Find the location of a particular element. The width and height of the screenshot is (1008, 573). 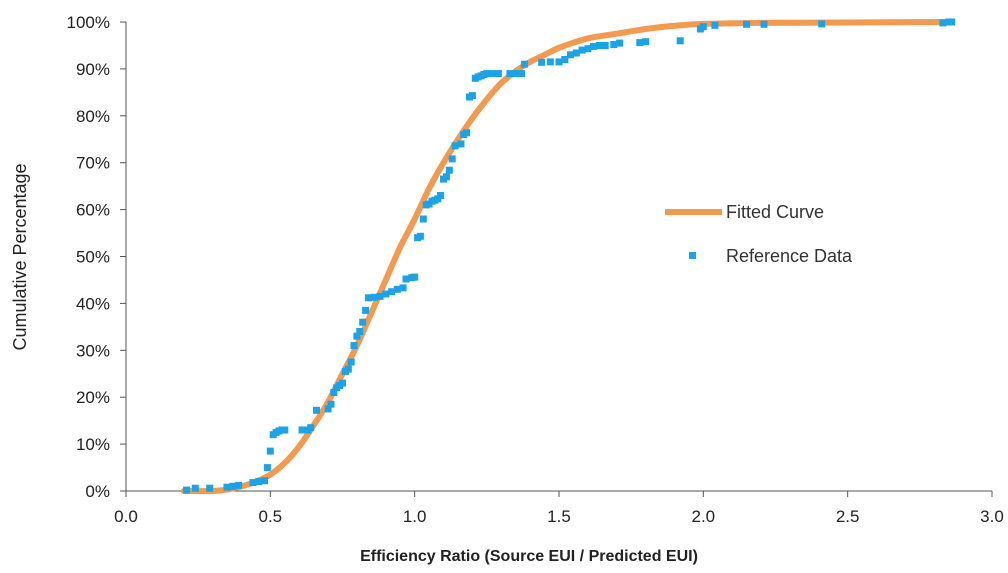

y-tick-label: 80% is located at coordinates (93, 116).